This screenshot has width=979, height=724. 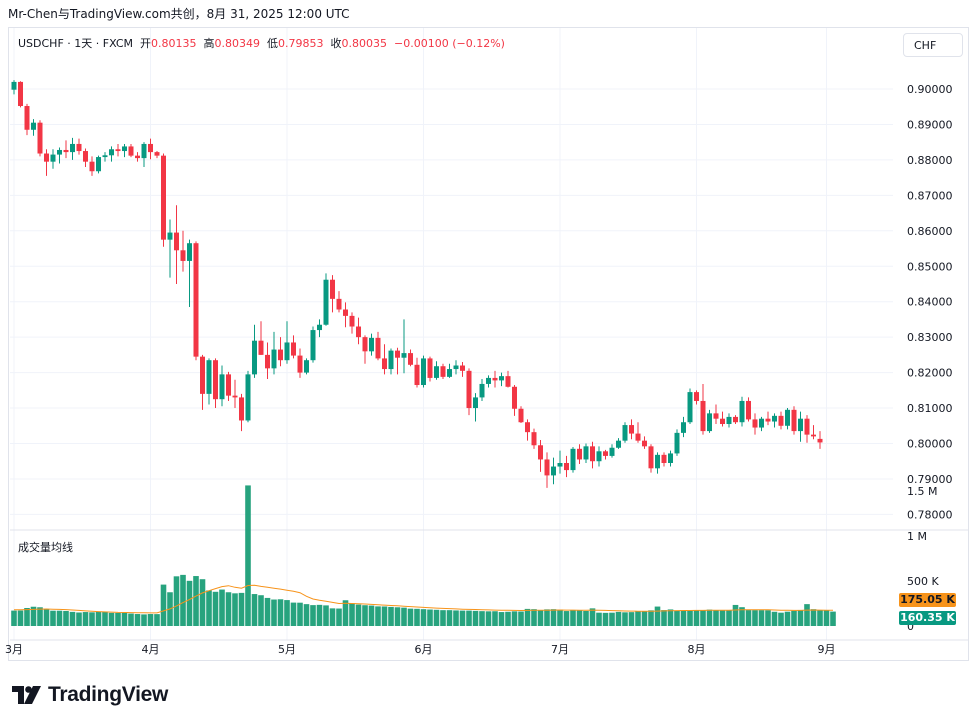 I want to click on low-value: 0.79853, so click(x=301, y=43).